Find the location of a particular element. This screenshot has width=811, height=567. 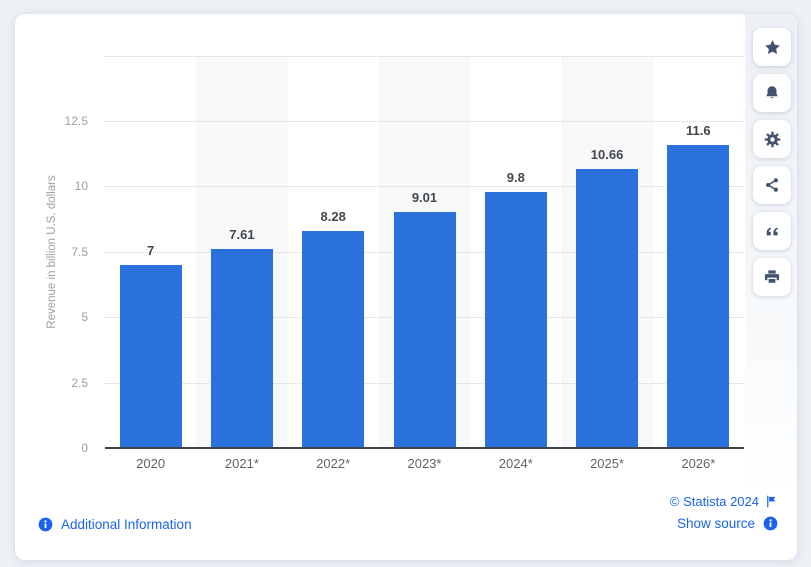

bar-2022 is located at coordinates (333, 339).